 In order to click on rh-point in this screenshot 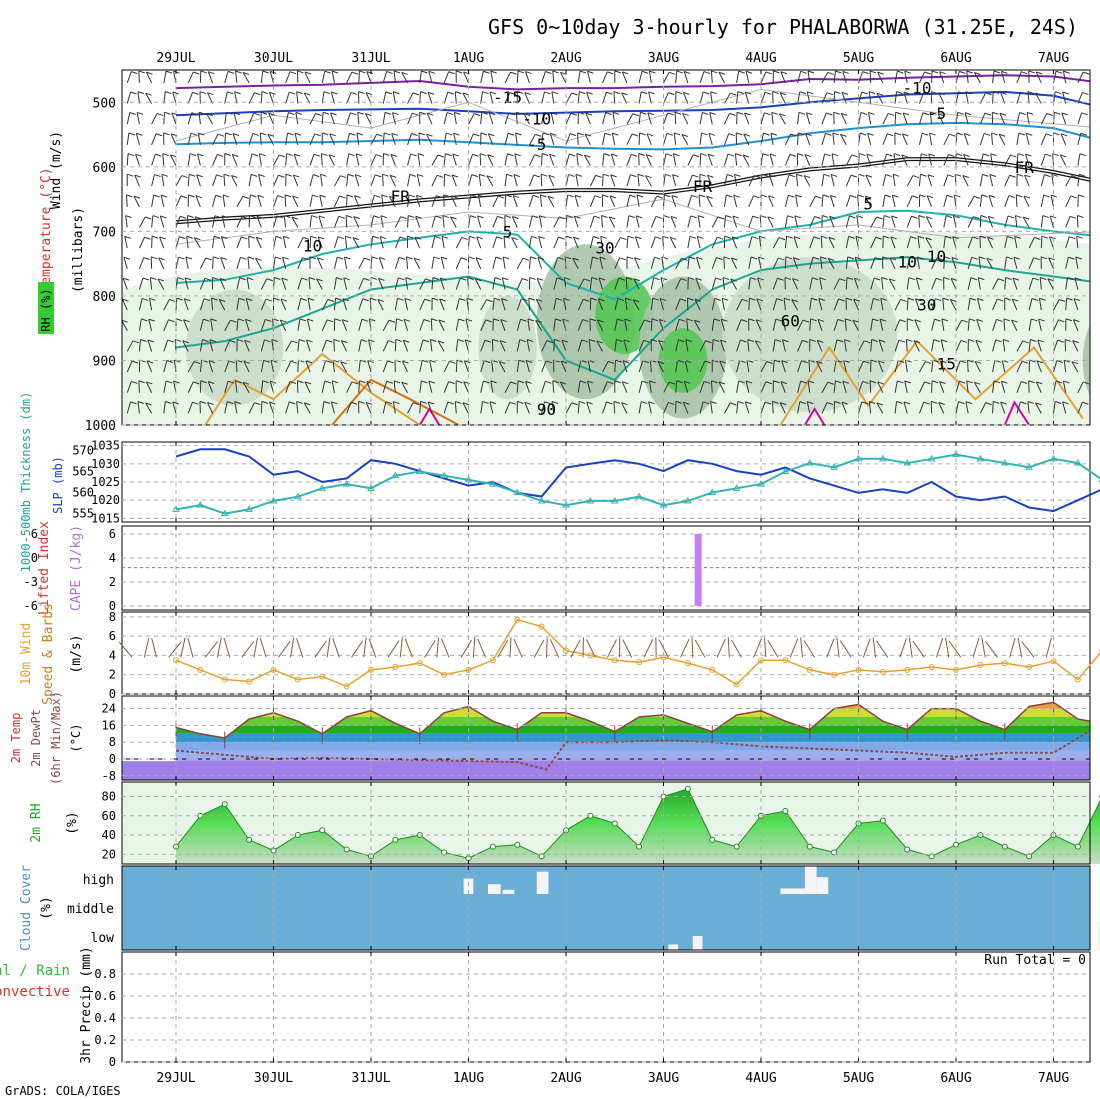, I will do `click(1077, 846)`.